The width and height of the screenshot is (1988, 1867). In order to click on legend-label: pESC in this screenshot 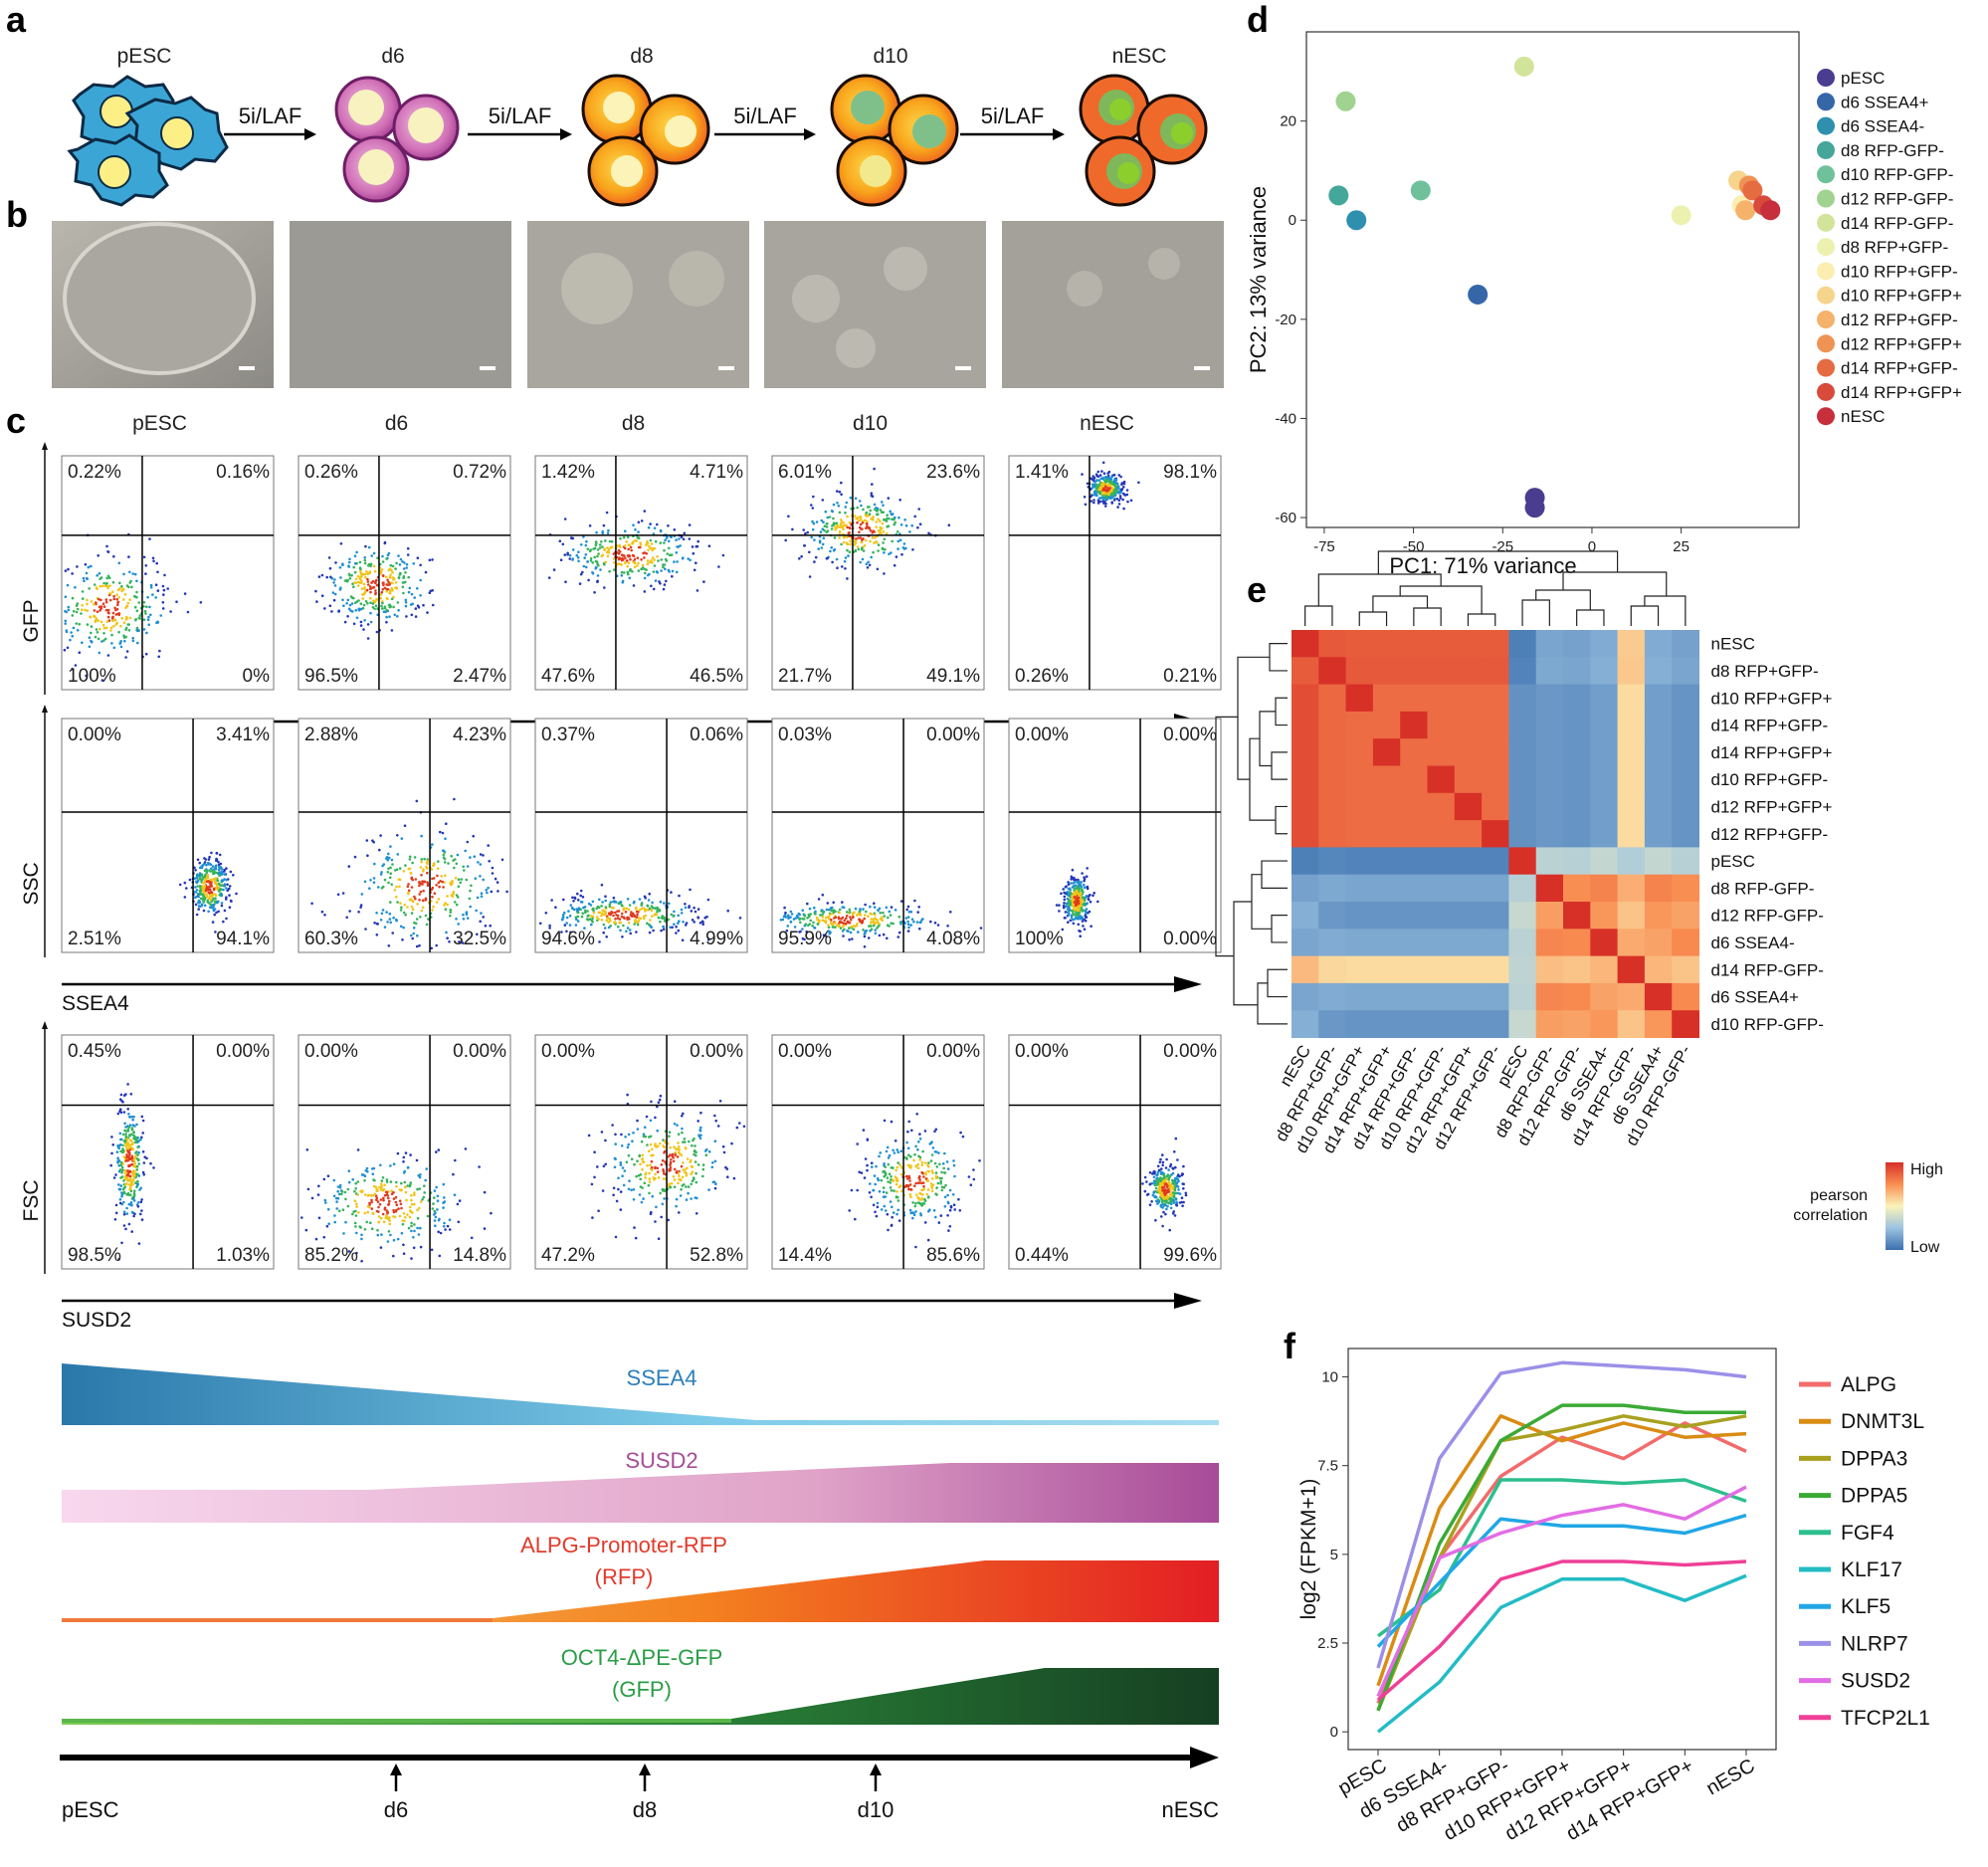, I will do `click(1863, 78)`.